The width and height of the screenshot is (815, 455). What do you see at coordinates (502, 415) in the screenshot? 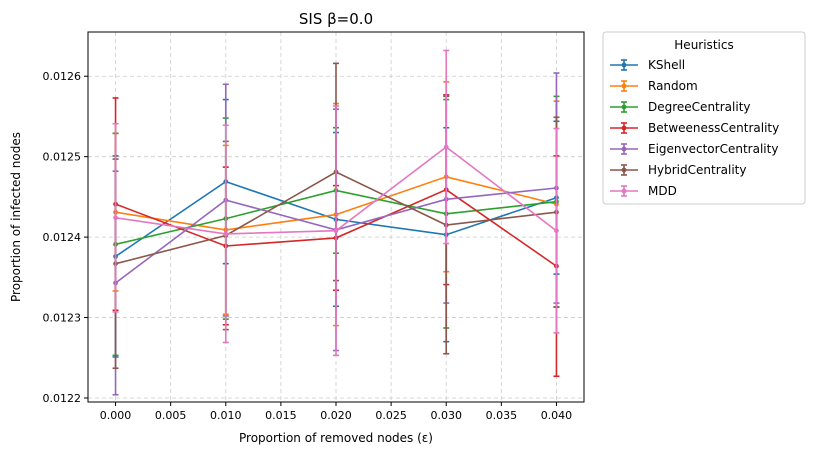
I see `x-tick-label: 0.035` at bounding box center [502, 415].